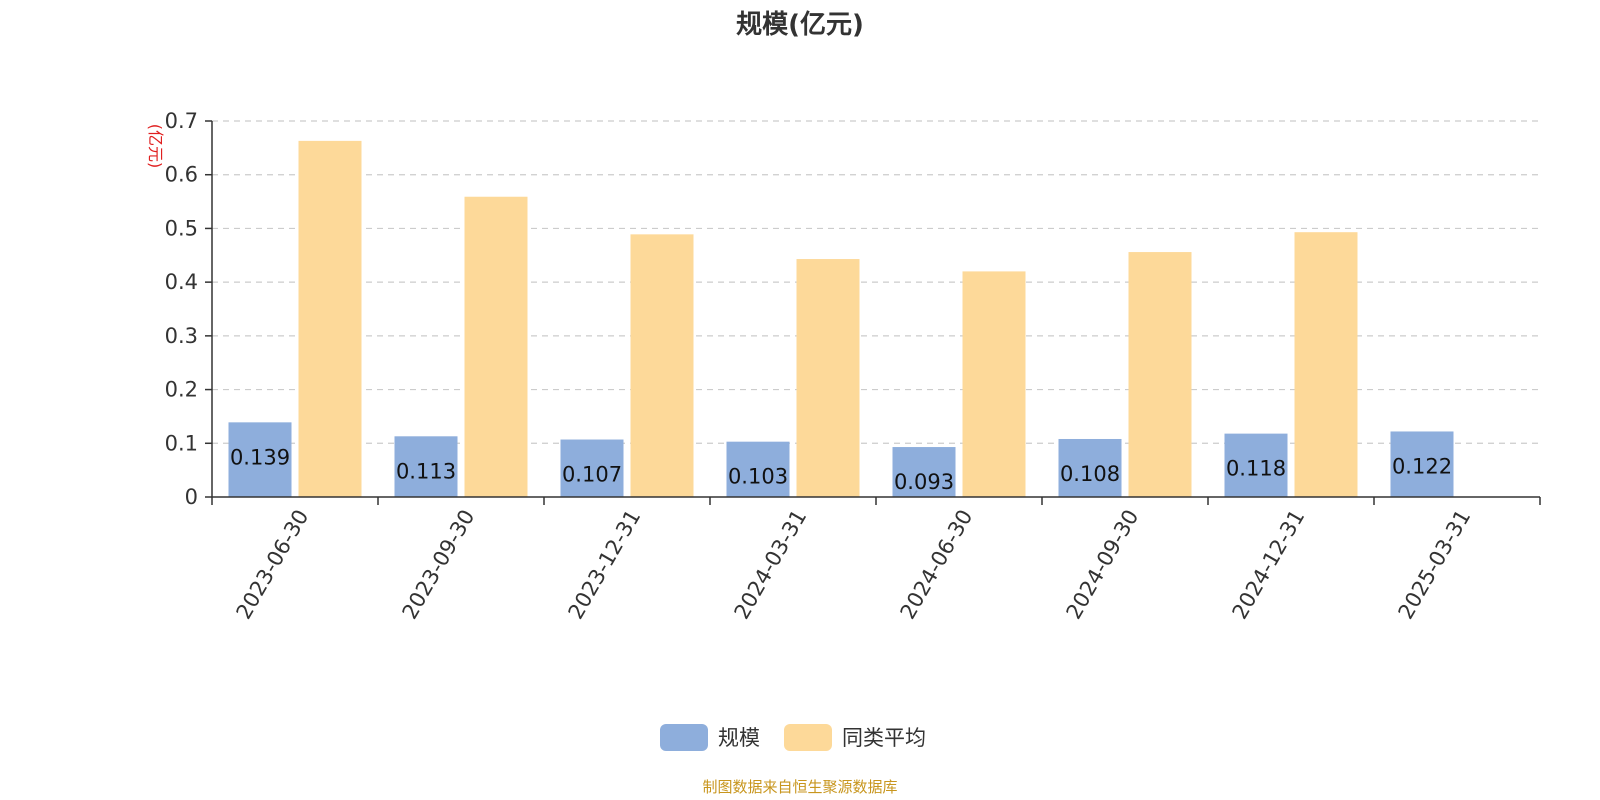 The width and height of the screenshot is (1600, 800). I want to click on x-tick-label: 2023-12-31, so click(605, 565).